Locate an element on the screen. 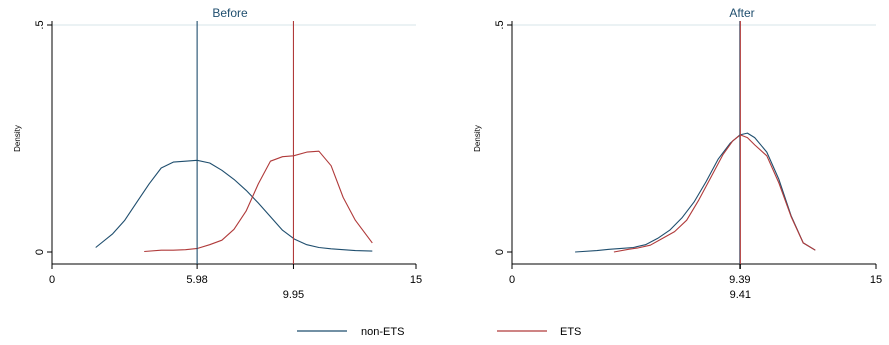  mean-label: 9.41 is located at coordinates (740, 295).